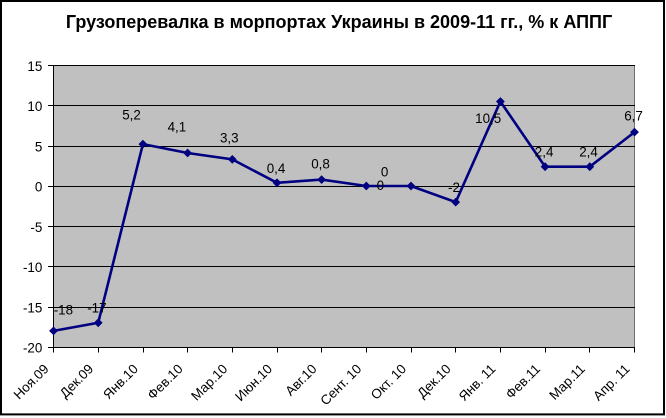 The image size is (666, 418). Describe the element at coordinates (34, 106) in the screenshot. I see `svg-text: 10` at that location.